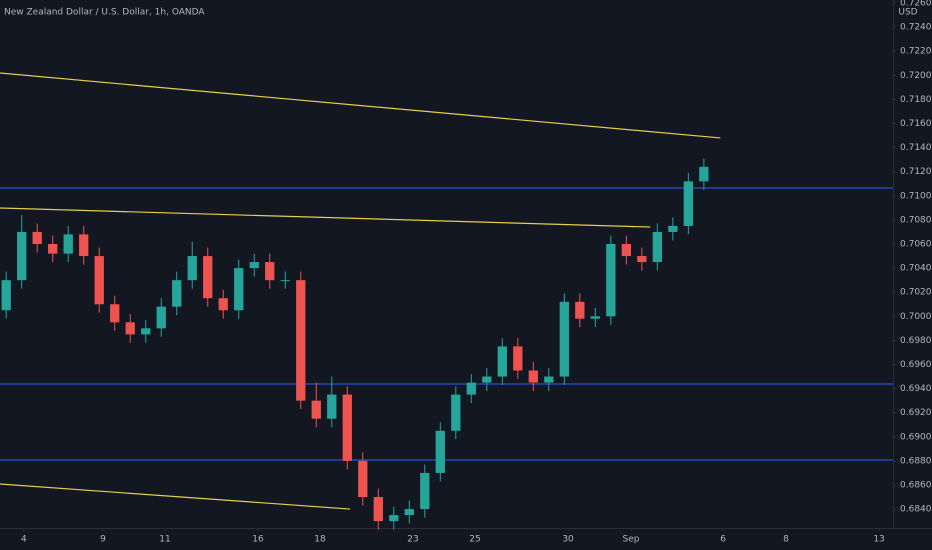 The image size is (932, 550). Describe the element at coordinates (916, 4) in the screenshot. I see `y-tick-label: 0.72600` at that location.